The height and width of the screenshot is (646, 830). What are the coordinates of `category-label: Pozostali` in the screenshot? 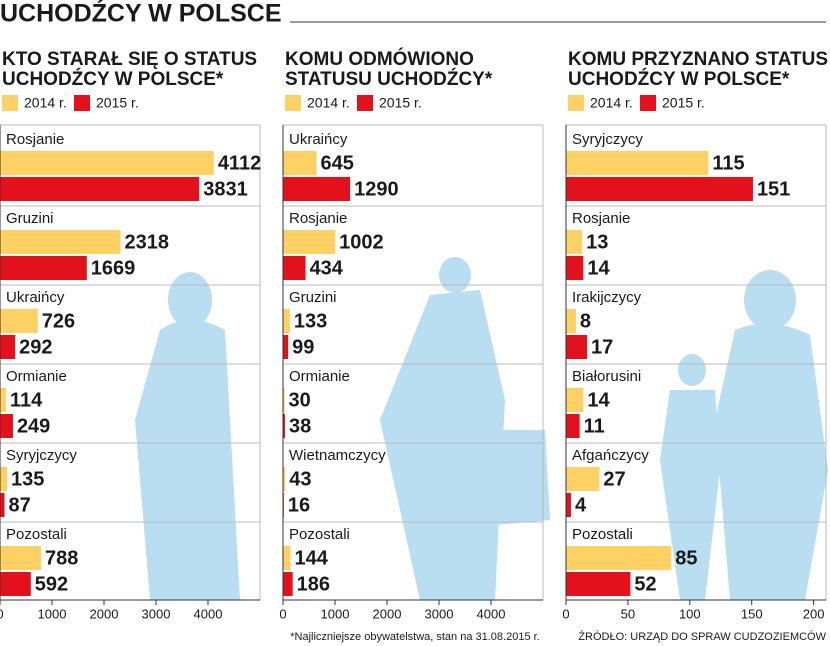 It's located at (36, 534).